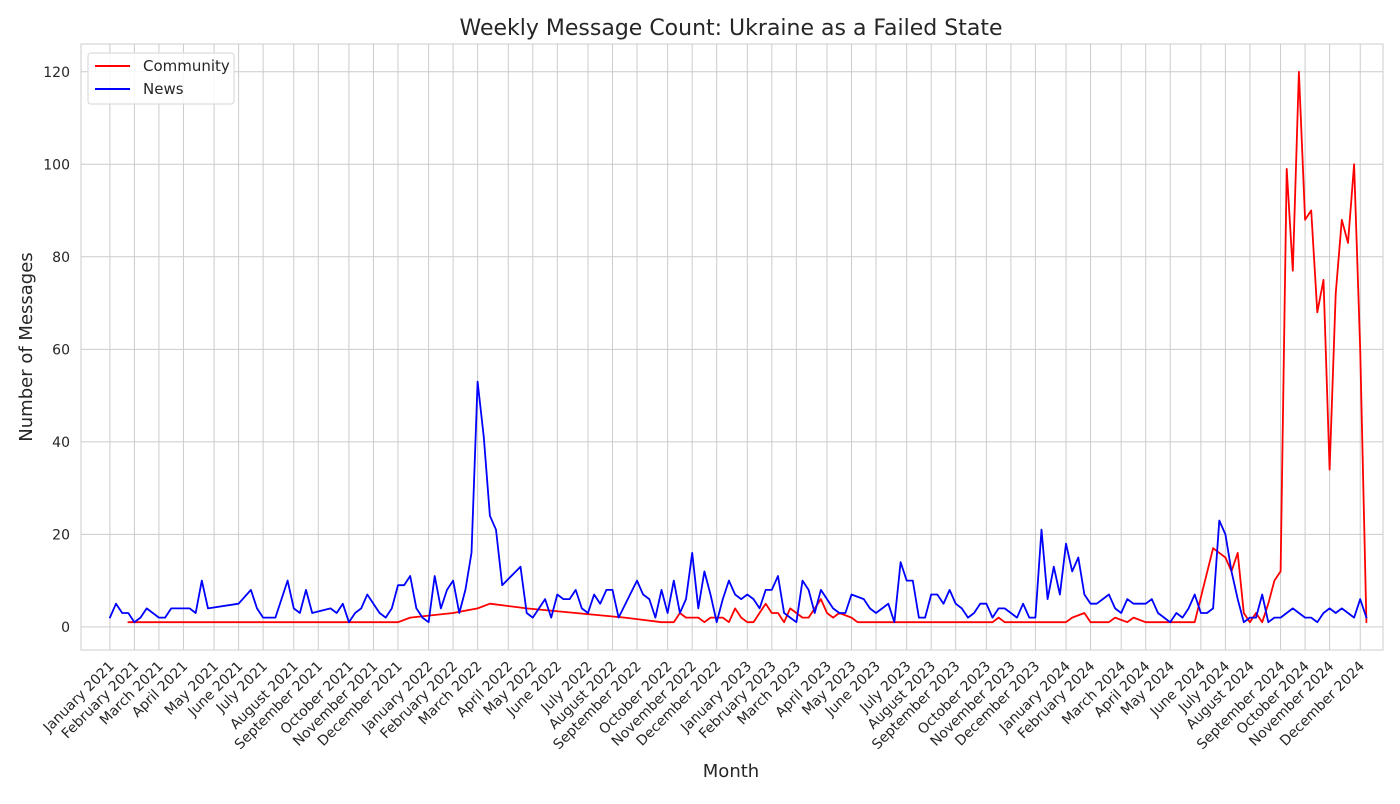  What do you see at coordinates (56, 73) in the screenshot?
I see `y-tick-label: 120` at bounding box center [56, 73].